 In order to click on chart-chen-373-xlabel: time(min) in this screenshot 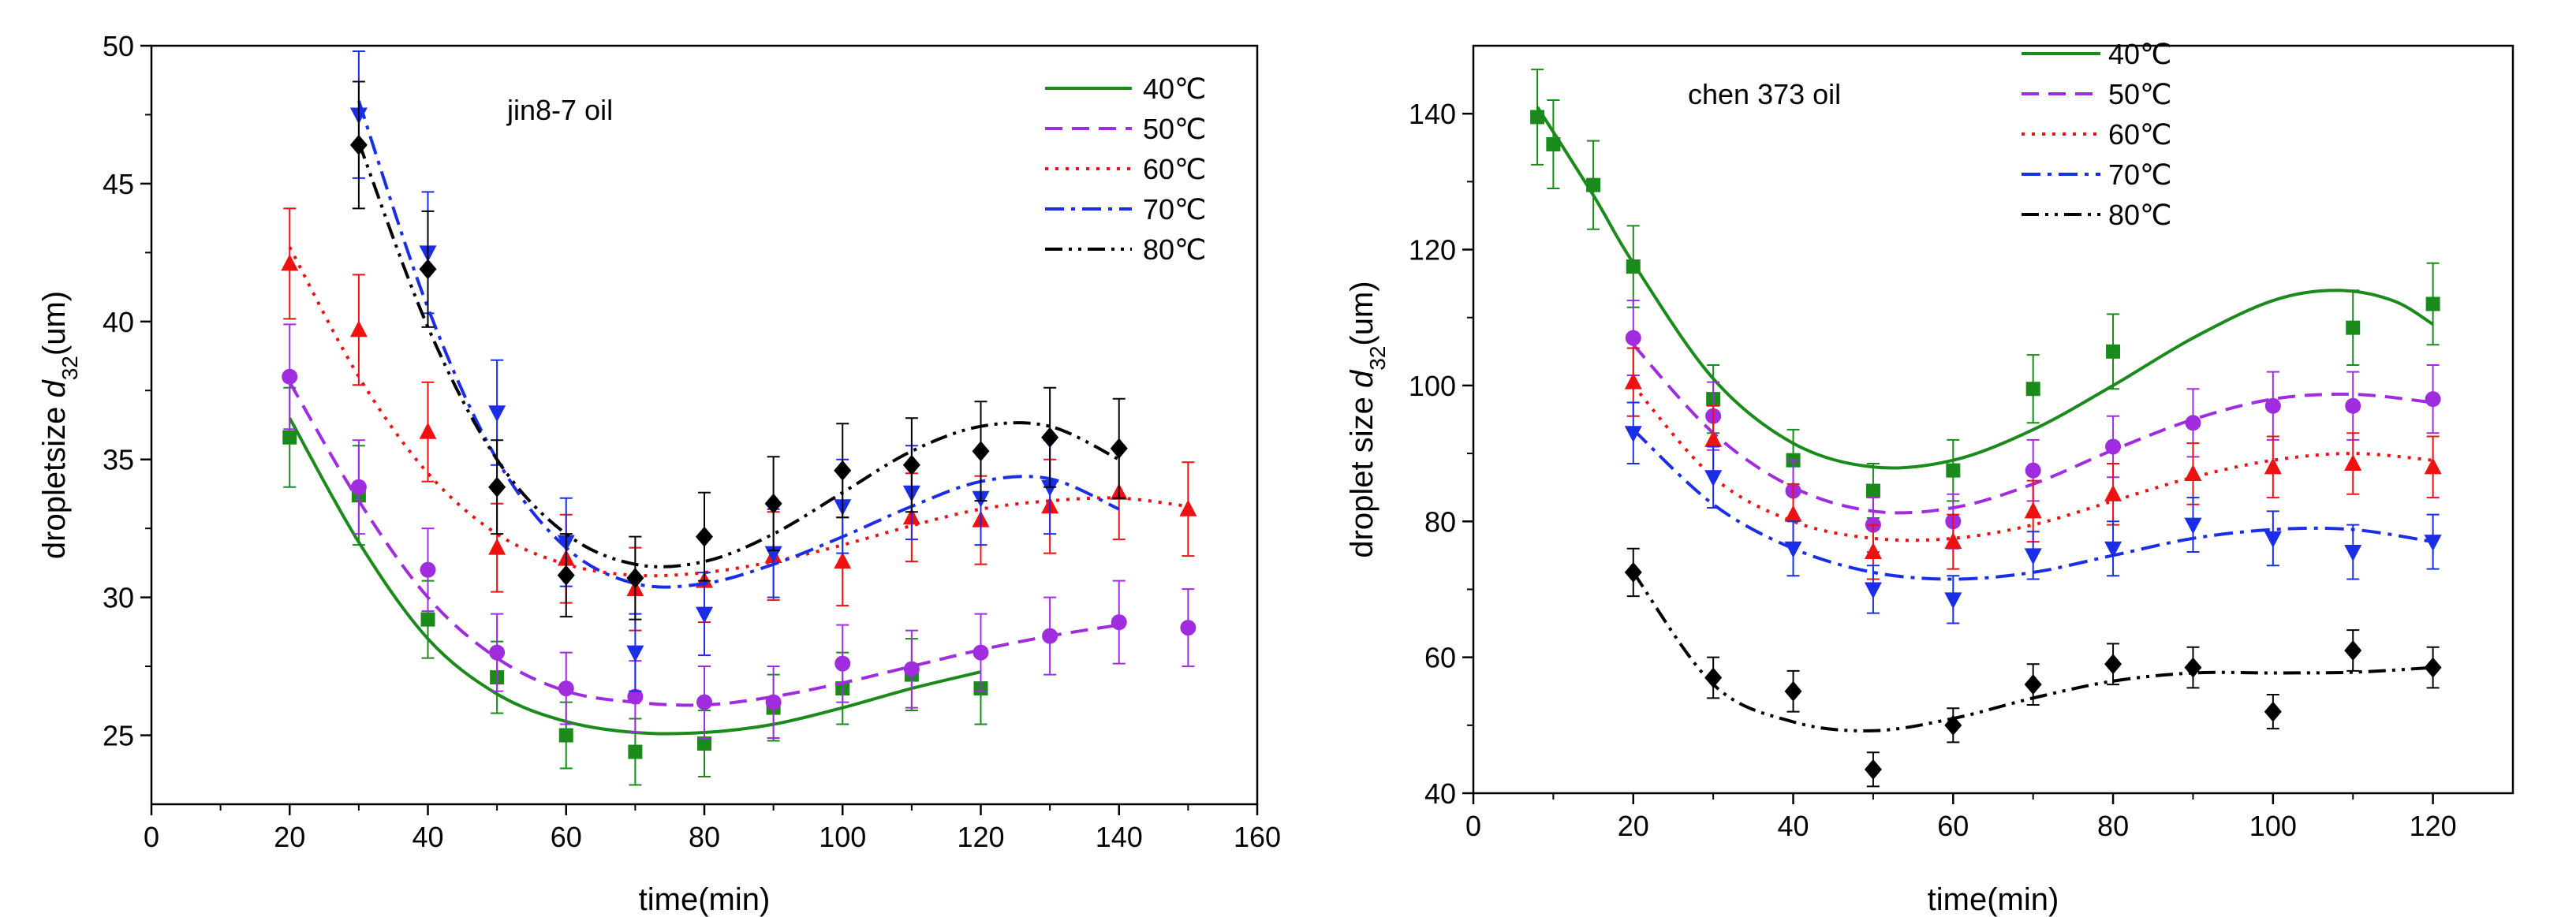, I will do `click(1993, 899)`.